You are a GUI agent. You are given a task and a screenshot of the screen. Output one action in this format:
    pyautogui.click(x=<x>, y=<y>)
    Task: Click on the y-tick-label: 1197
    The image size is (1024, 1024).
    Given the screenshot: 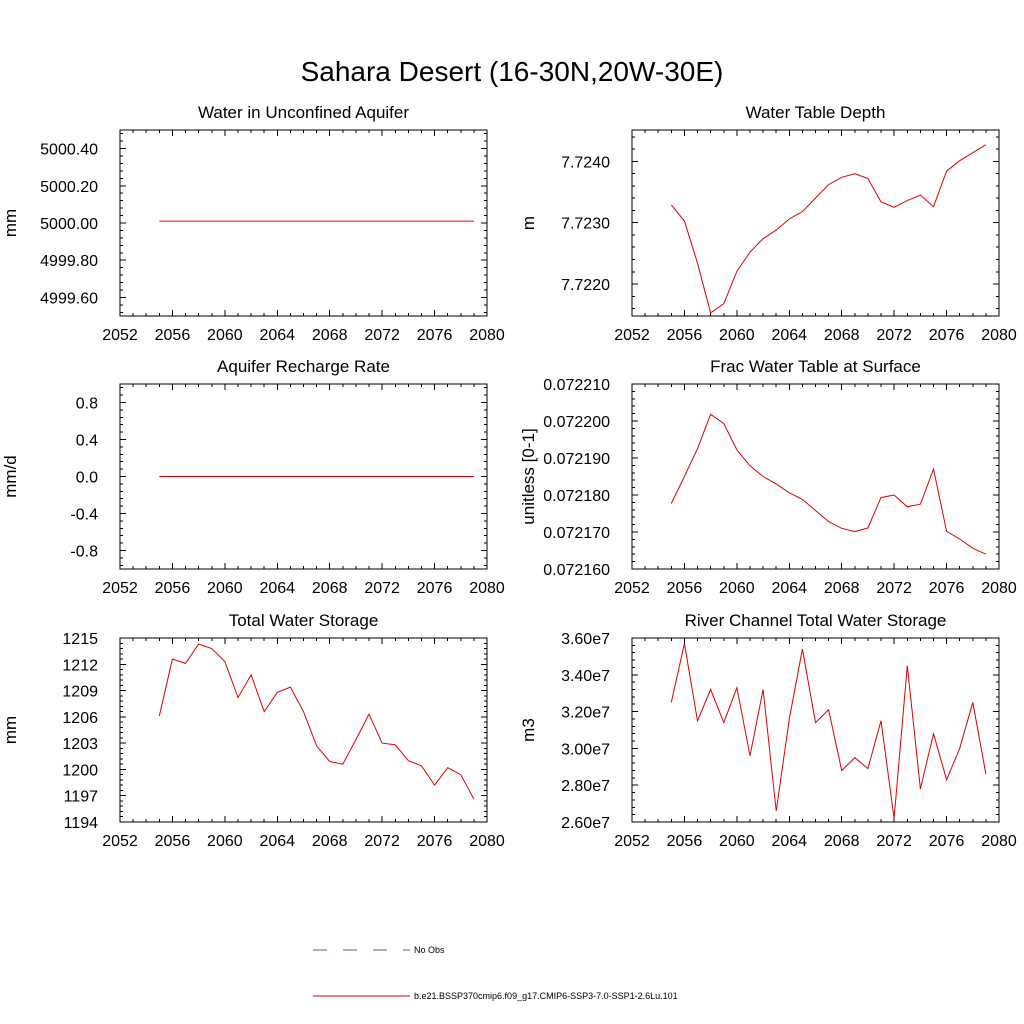 What is the action you would take?
    pyautogui.click(x=81, y=797)
    